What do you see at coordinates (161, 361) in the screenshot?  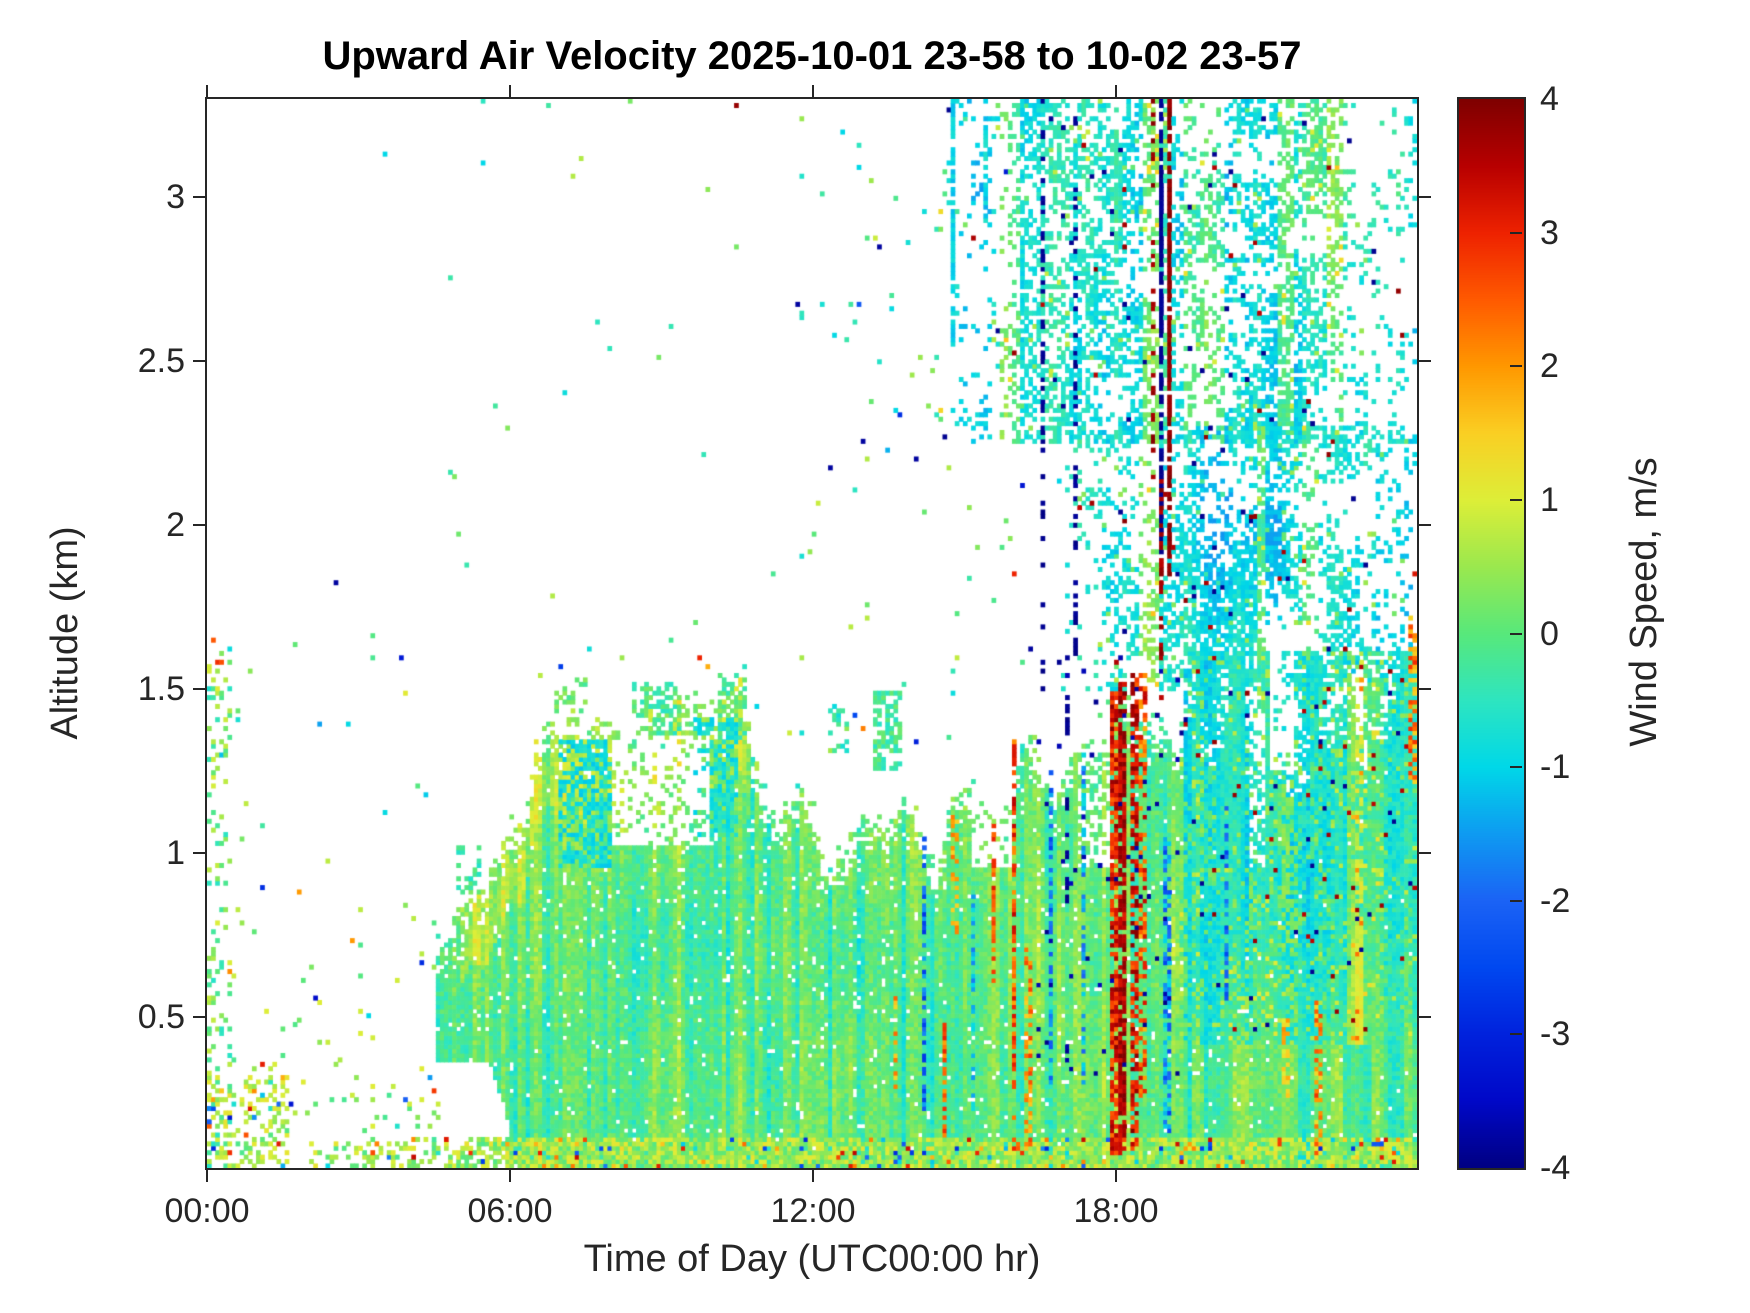 I see `y-tick-label: 2.5` at bounding box center [161, 361].